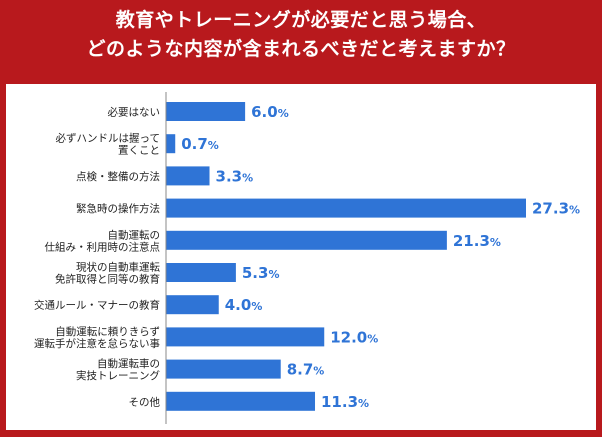 This screenshot has height=437, width=602. Describe the element at coordinates (255, 273) in the screenshot. I see `value-number-5: 5.3` at that location.